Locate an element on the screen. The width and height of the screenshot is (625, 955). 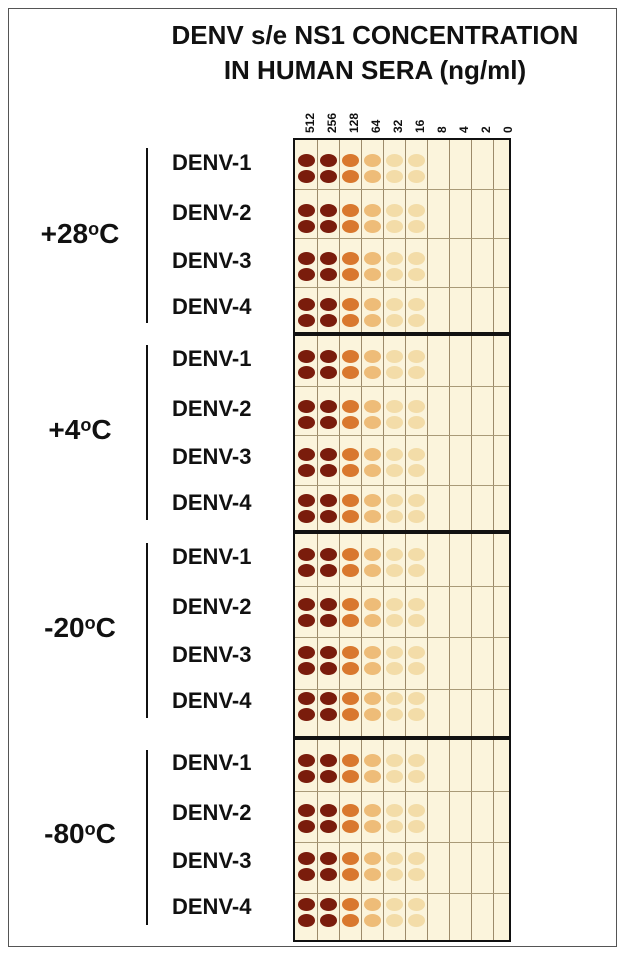
concentration-label: 32 is located at coordinates (395, 118).